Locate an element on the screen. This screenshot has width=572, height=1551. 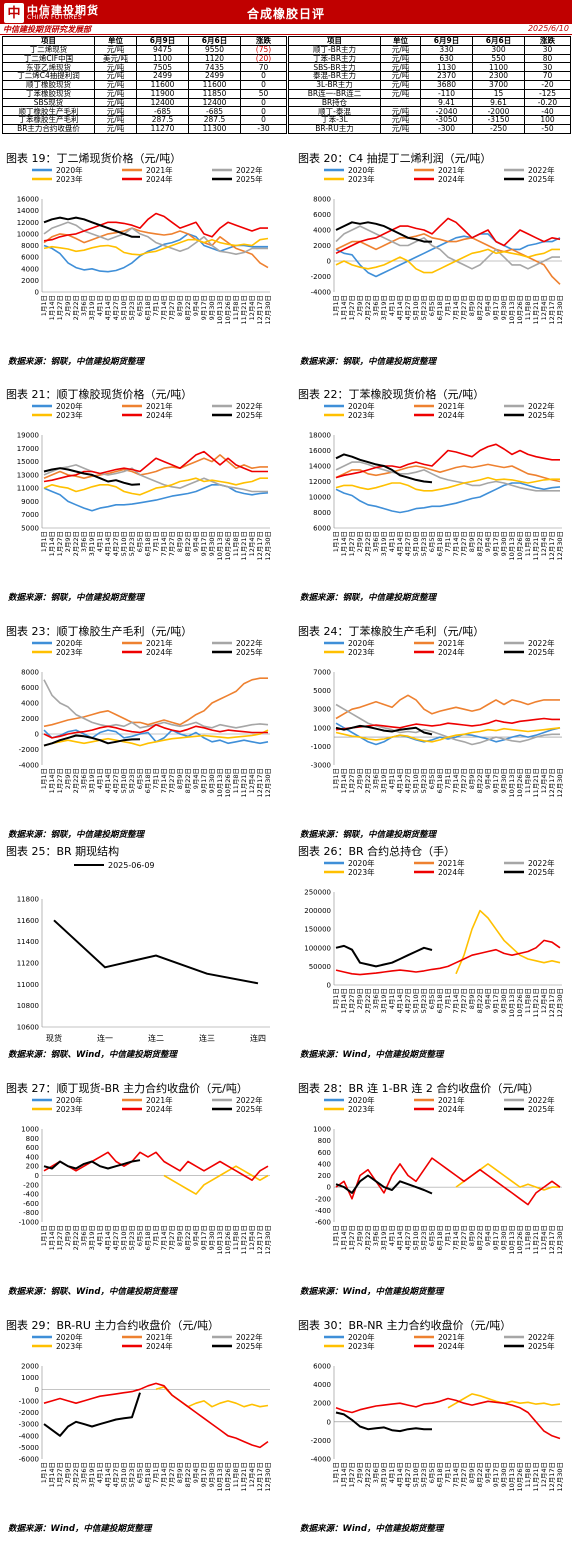
table-cell: SBS-BR主力 is located at coordinates (334, 67).